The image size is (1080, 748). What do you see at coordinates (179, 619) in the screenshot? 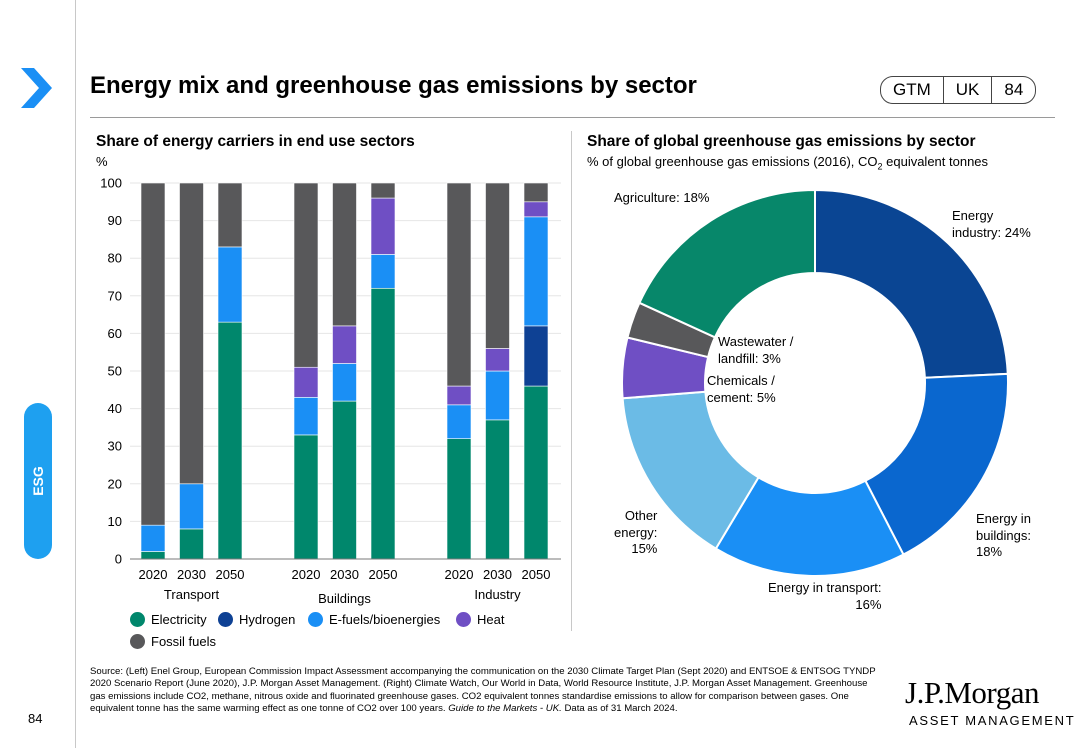
I see `legend-label: Electricity` at bounding box center [179, 619].